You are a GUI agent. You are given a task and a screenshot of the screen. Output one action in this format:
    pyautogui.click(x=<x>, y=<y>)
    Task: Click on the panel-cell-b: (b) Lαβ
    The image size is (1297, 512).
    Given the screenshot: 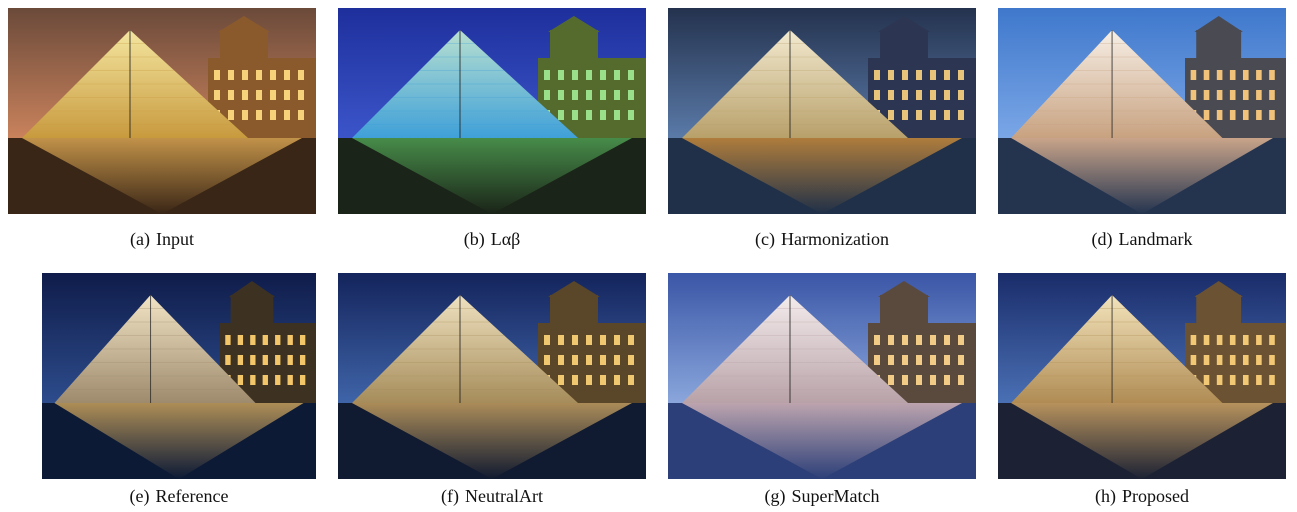 What is the action you would take?
    pyautogui.click(x=492, y=129)
    